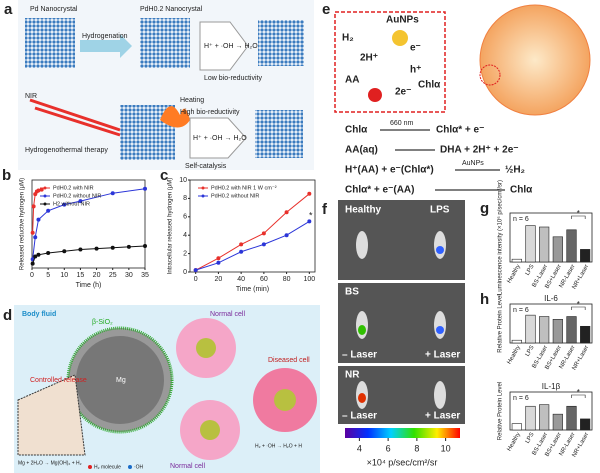  Describe the element at coordinates (402, 20) in the screenshot. I see `label: AuNPs` at that location.